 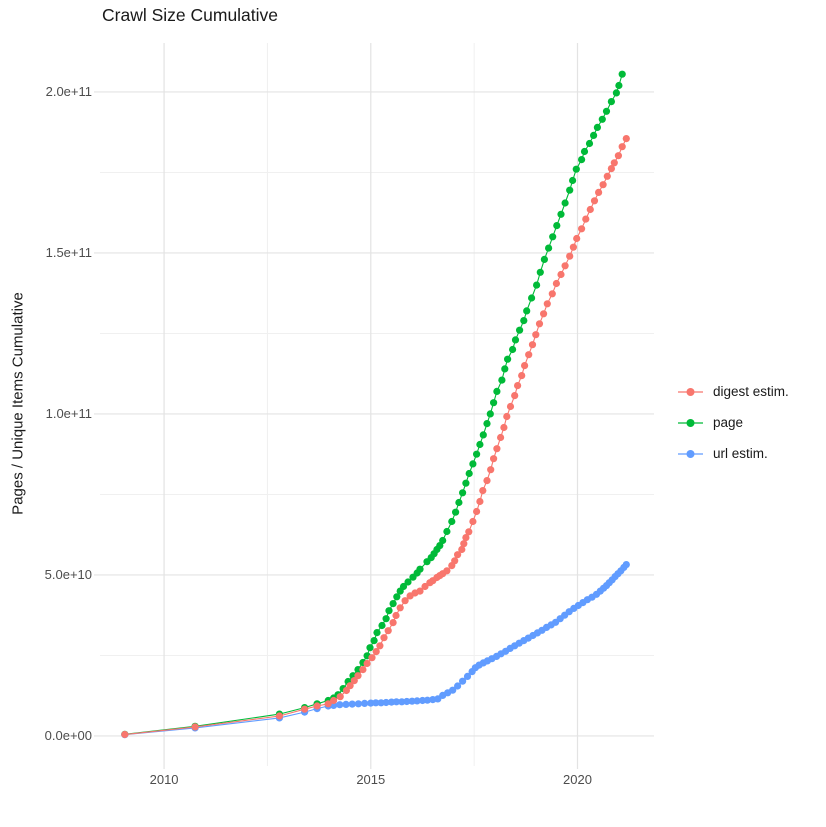 What do you see at coordinates (751, 391) in the screenshot?
I see `legend-label-digest-estim: digest estim.` at bounding box center [751, 391].